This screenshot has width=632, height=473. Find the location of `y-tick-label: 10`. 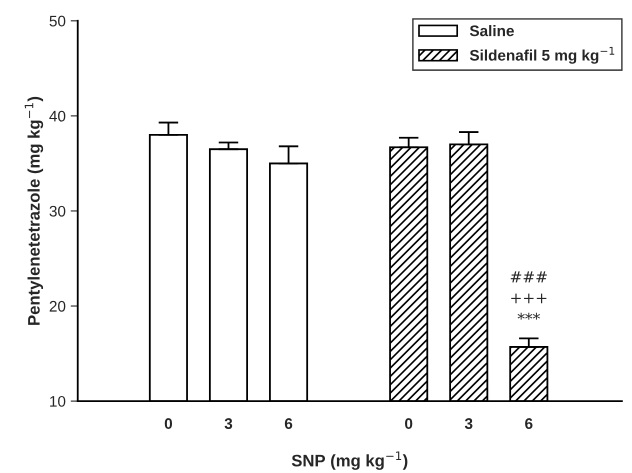

y-tick-label: 10 is located at coordinates (58, 401).